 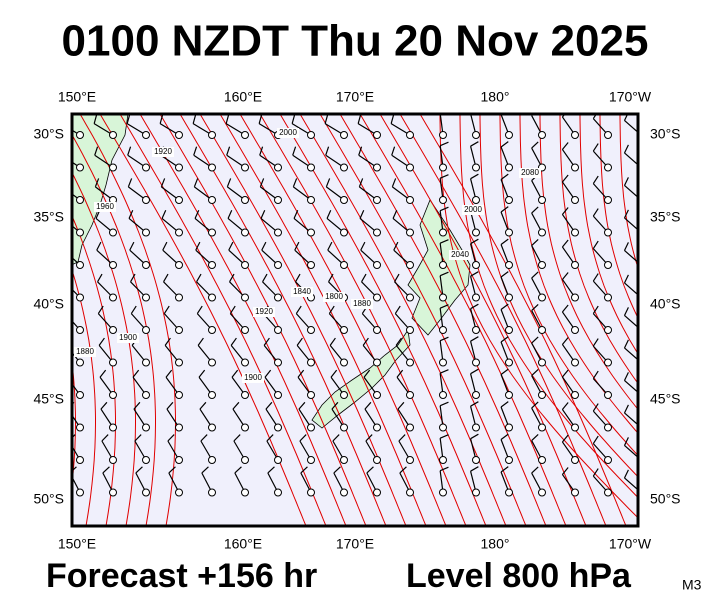 What do you see at coordinates (264, 311) in the screenshot?
I see `contour-label: 1920` at bounding box center [264, 311].